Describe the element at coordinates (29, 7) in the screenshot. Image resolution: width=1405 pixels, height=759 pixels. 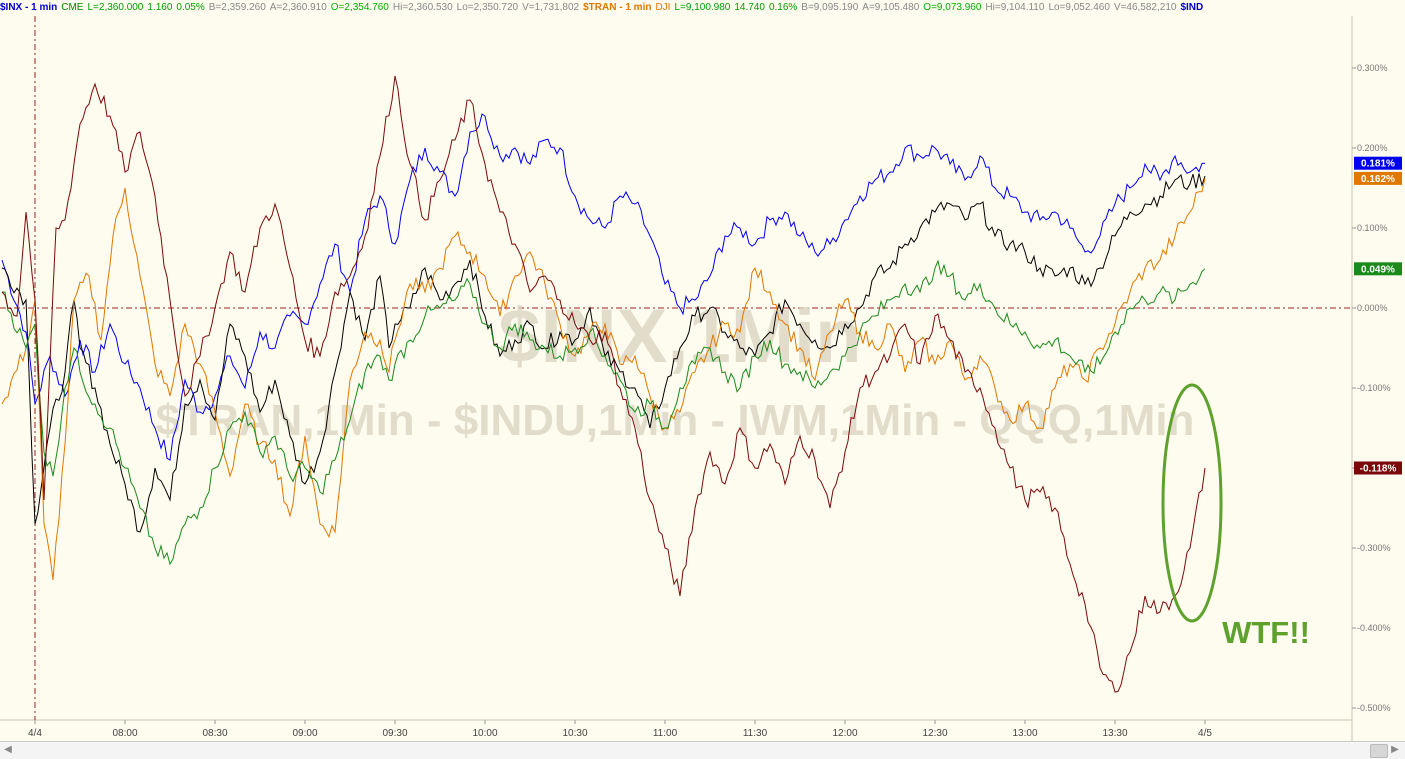
I see `inx-symbol: $INX - 1 min` at that location.